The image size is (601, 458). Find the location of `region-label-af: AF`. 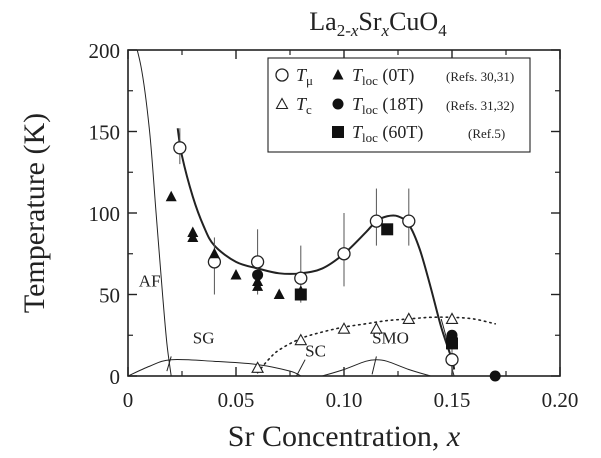

region-label-af: AF is located at coordinates (150, 280).